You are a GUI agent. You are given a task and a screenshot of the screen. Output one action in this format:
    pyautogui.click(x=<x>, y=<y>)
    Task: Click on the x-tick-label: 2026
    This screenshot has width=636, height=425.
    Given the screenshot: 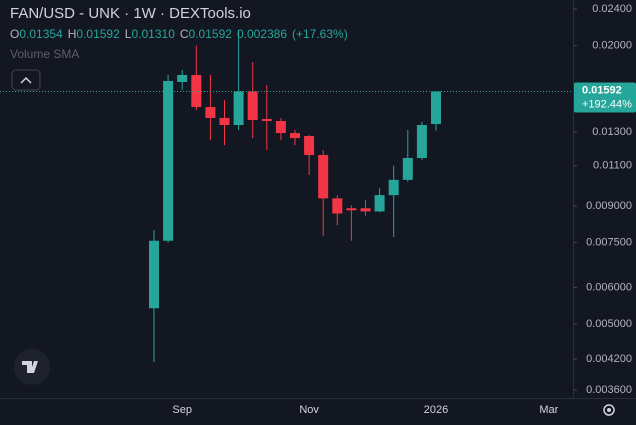 What is the action you would take?
    pyautogui.click(x=436, y=410)
    